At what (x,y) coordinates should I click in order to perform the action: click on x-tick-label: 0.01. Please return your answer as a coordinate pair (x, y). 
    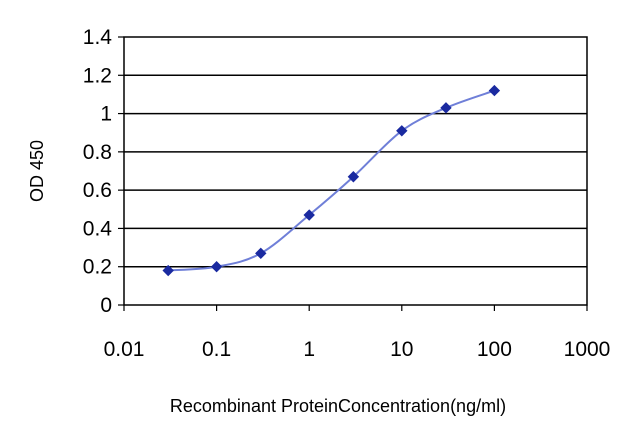
    Looking at the image, I should click on (124, 349).